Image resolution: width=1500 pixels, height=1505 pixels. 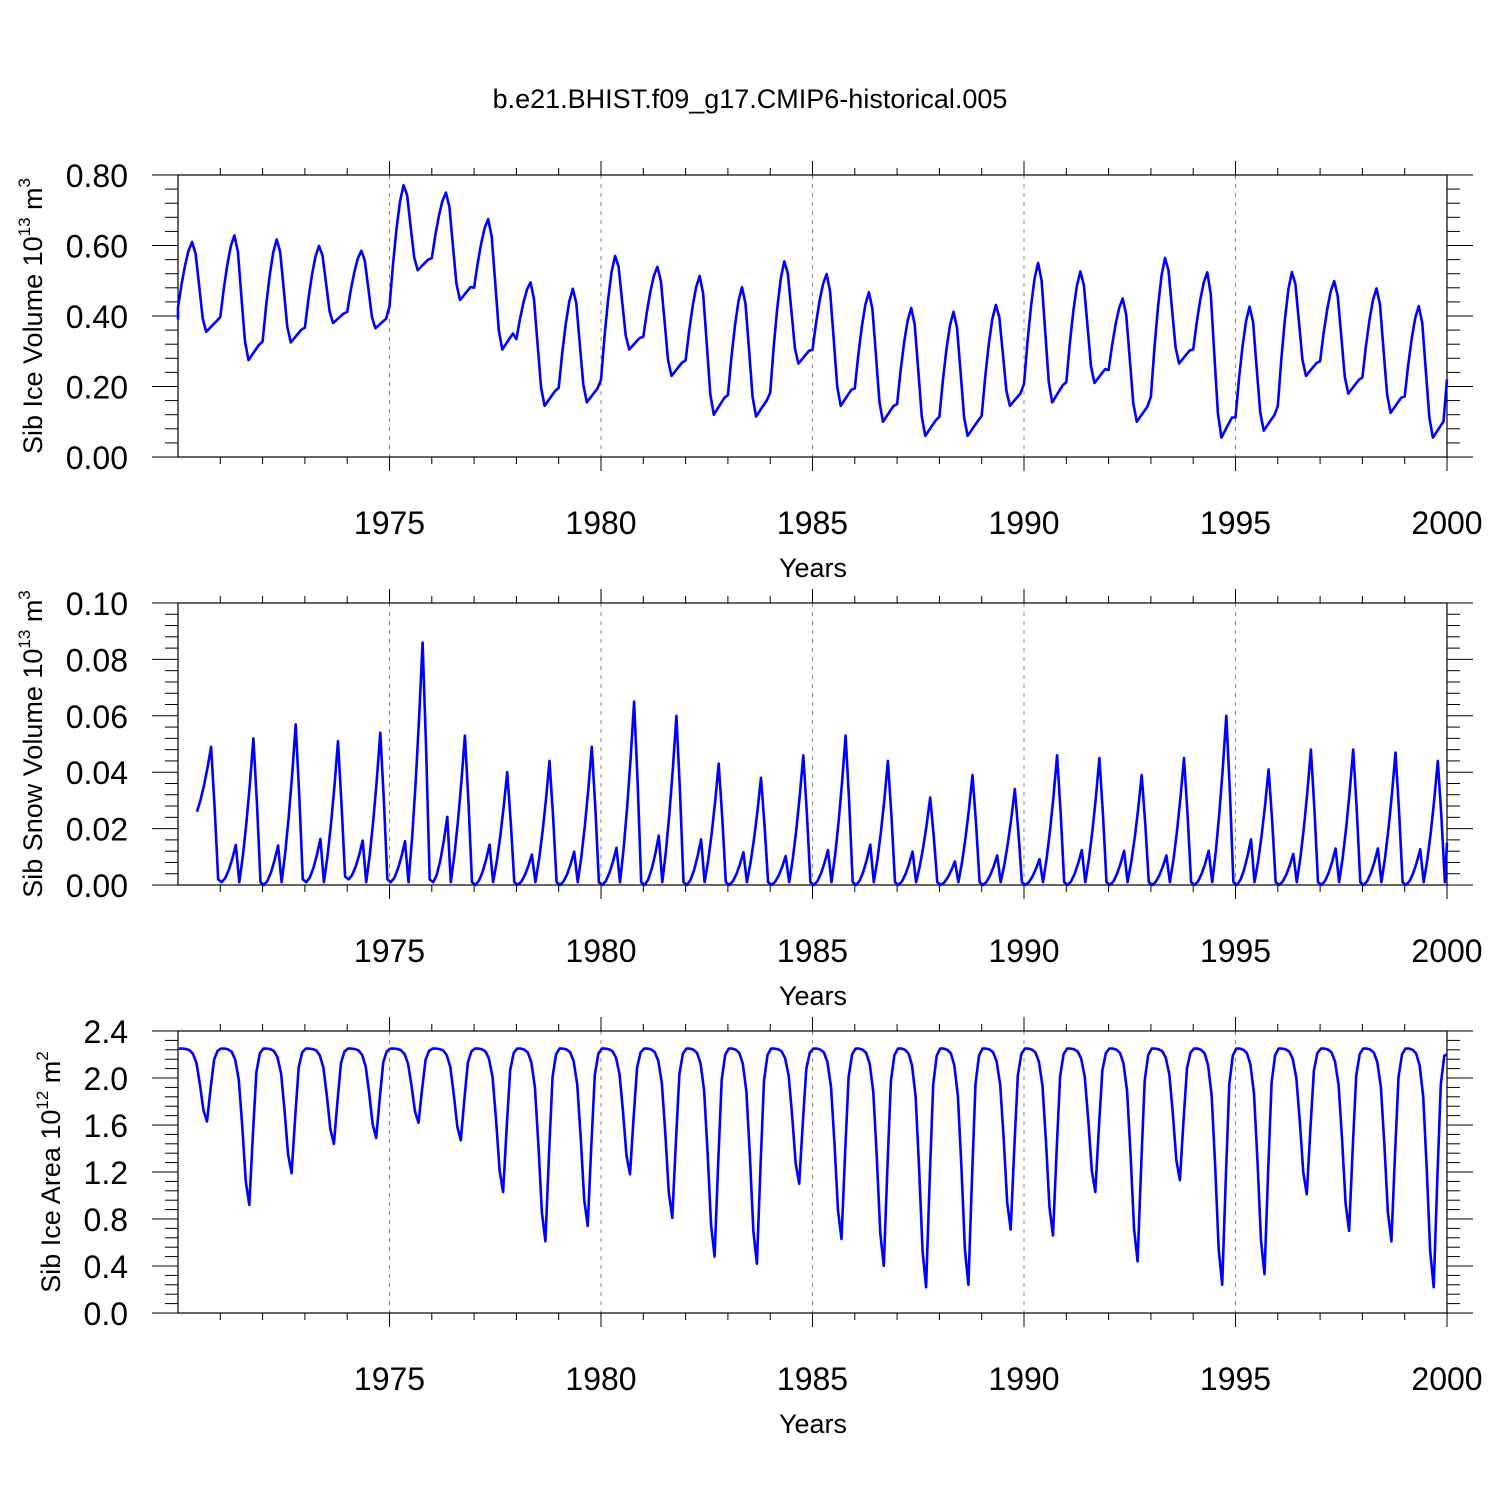 I want to click on y-axis-label: Sib Ice Area 1012 m2, so click(x=49, y=1172).